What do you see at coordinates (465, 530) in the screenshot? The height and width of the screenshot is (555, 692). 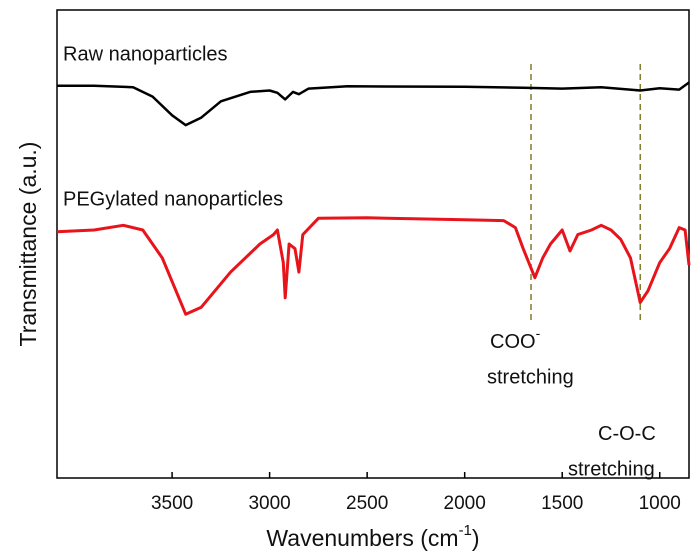 I see `x-label-sup: -1` at bounding box center [465, 530].